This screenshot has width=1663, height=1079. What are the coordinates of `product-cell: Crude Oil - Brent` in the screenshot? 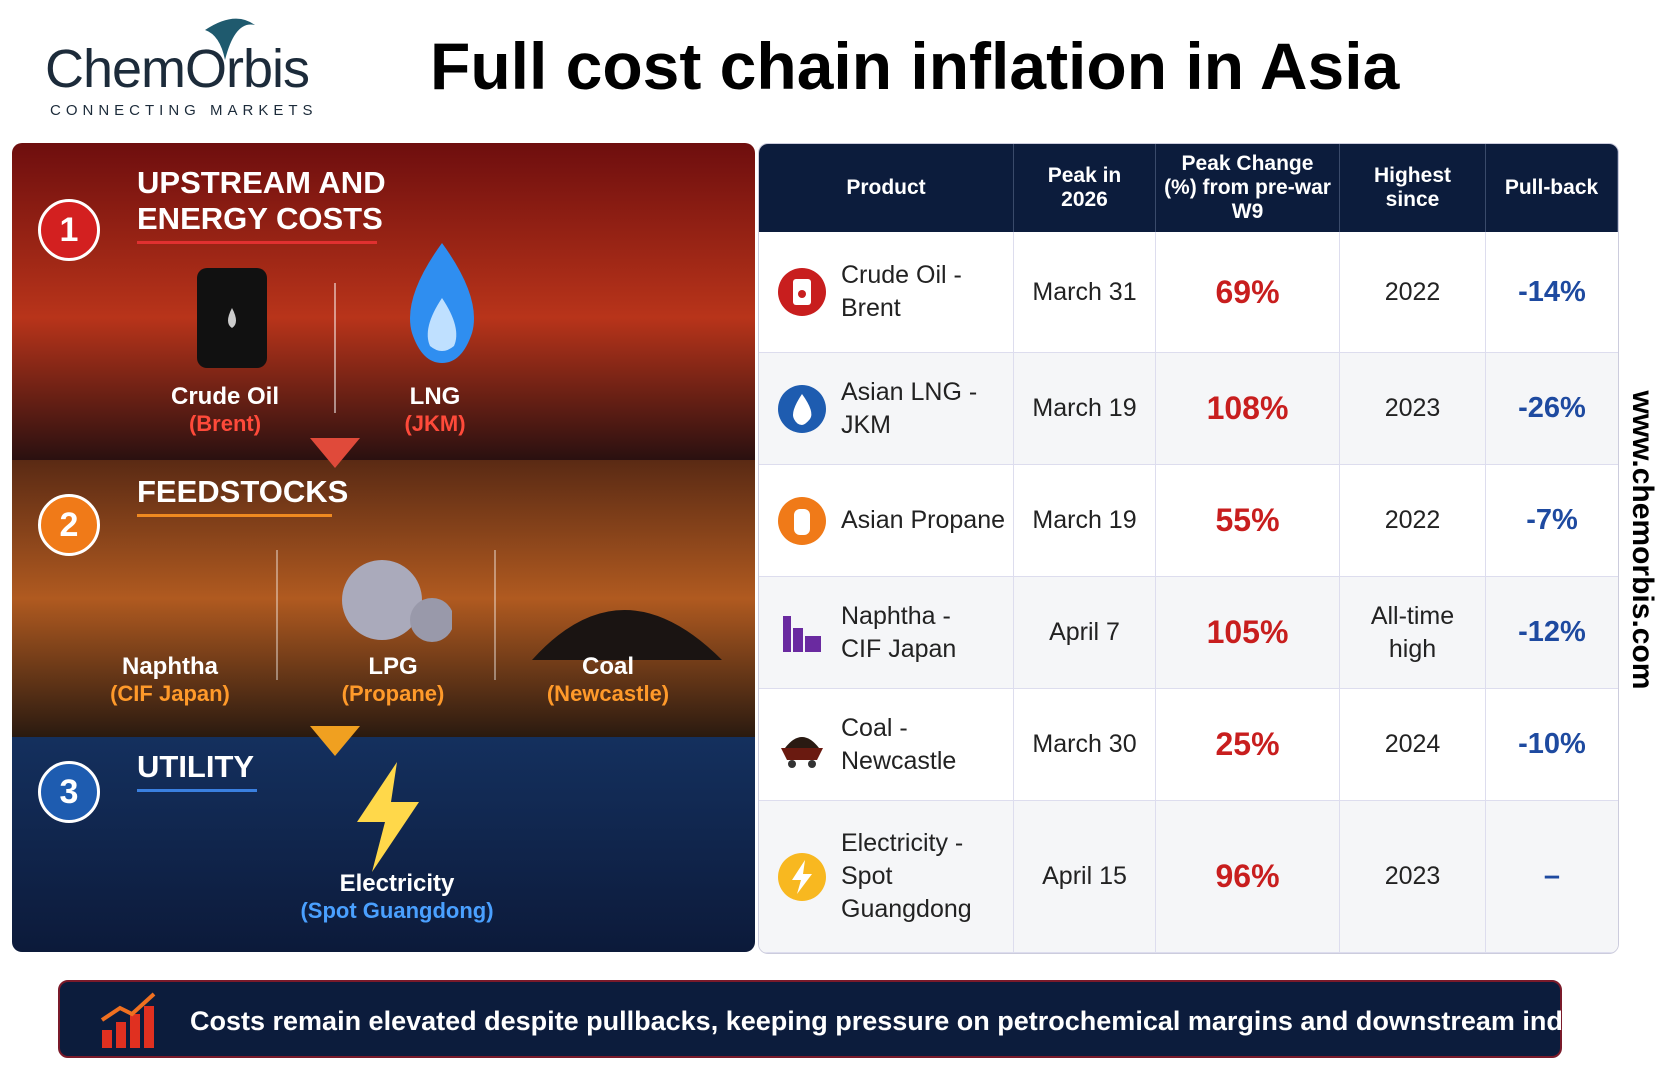 It's located at (886, 292).